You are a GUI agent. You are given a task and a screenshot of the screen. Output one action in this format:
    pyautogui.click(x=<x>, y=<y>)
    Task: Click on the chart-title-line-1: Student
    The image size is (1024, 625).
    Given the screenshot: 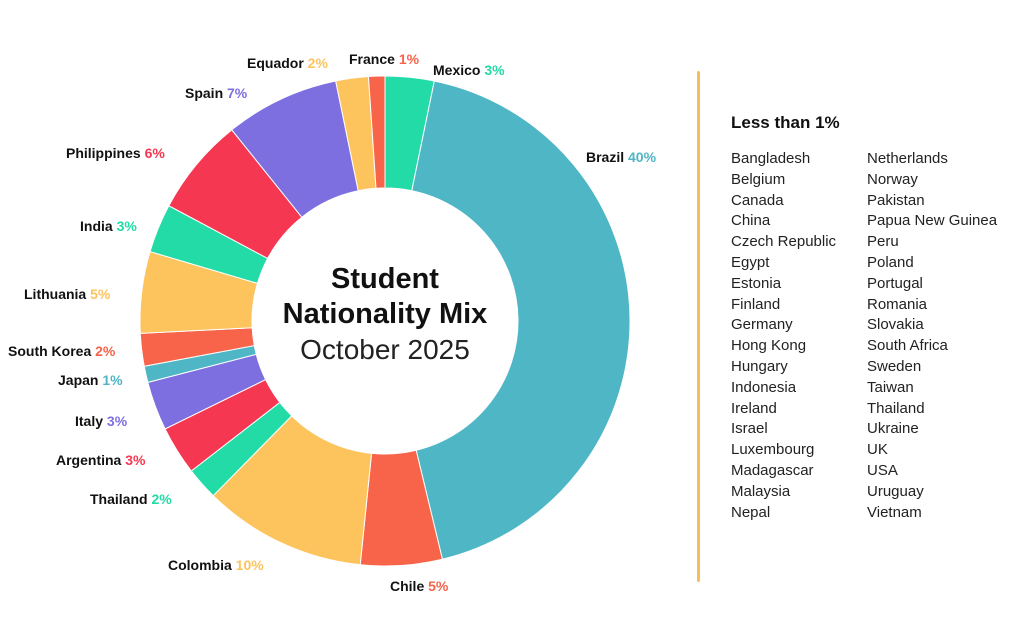 What is the action you would take?
    pyautogui.click(x=385, y=279)
    